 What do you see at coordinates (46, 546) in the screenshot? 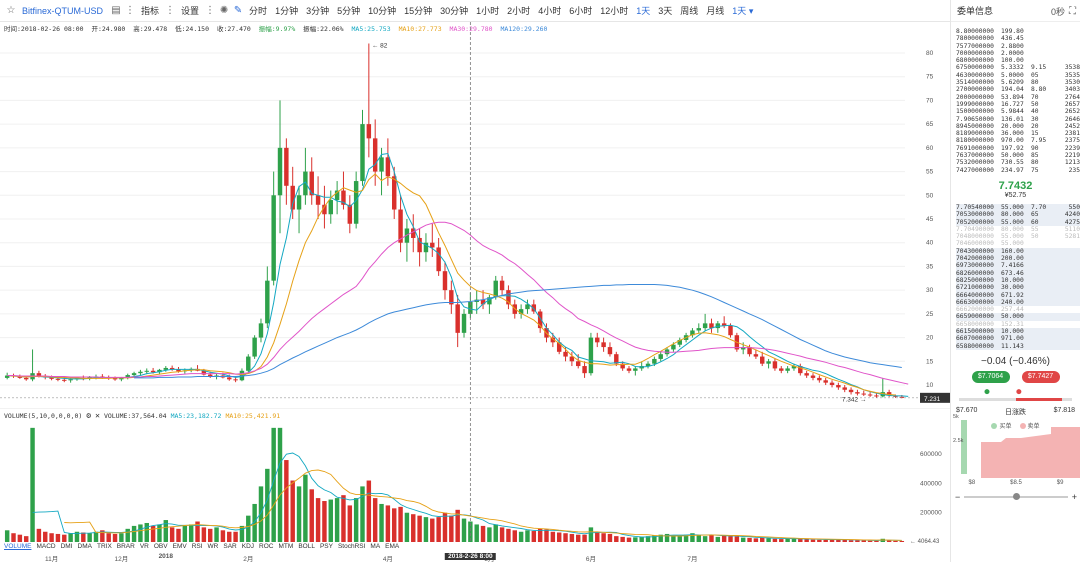
I see `indicator-tab: MACD` at bounding box center [46, 546].